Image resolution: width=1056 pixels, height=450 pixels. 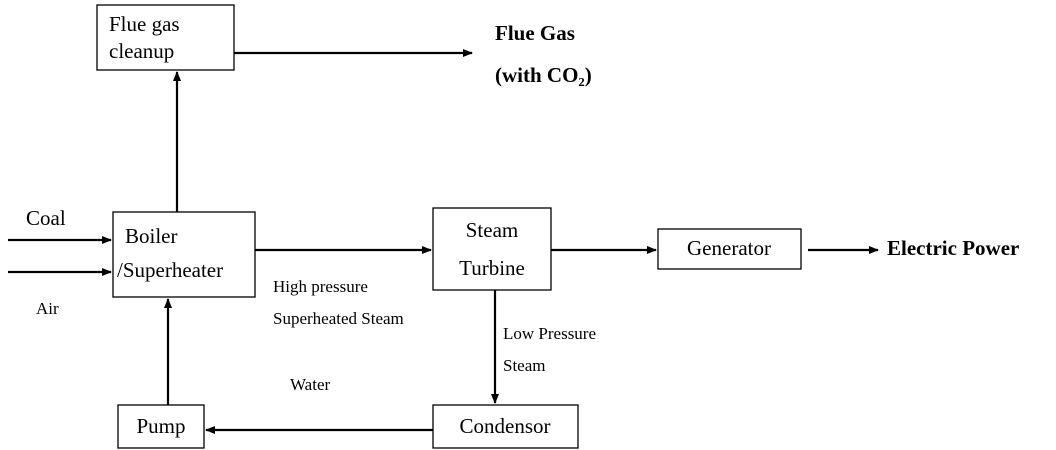 I want to click on label: Steam, so click(x=524, y=365).